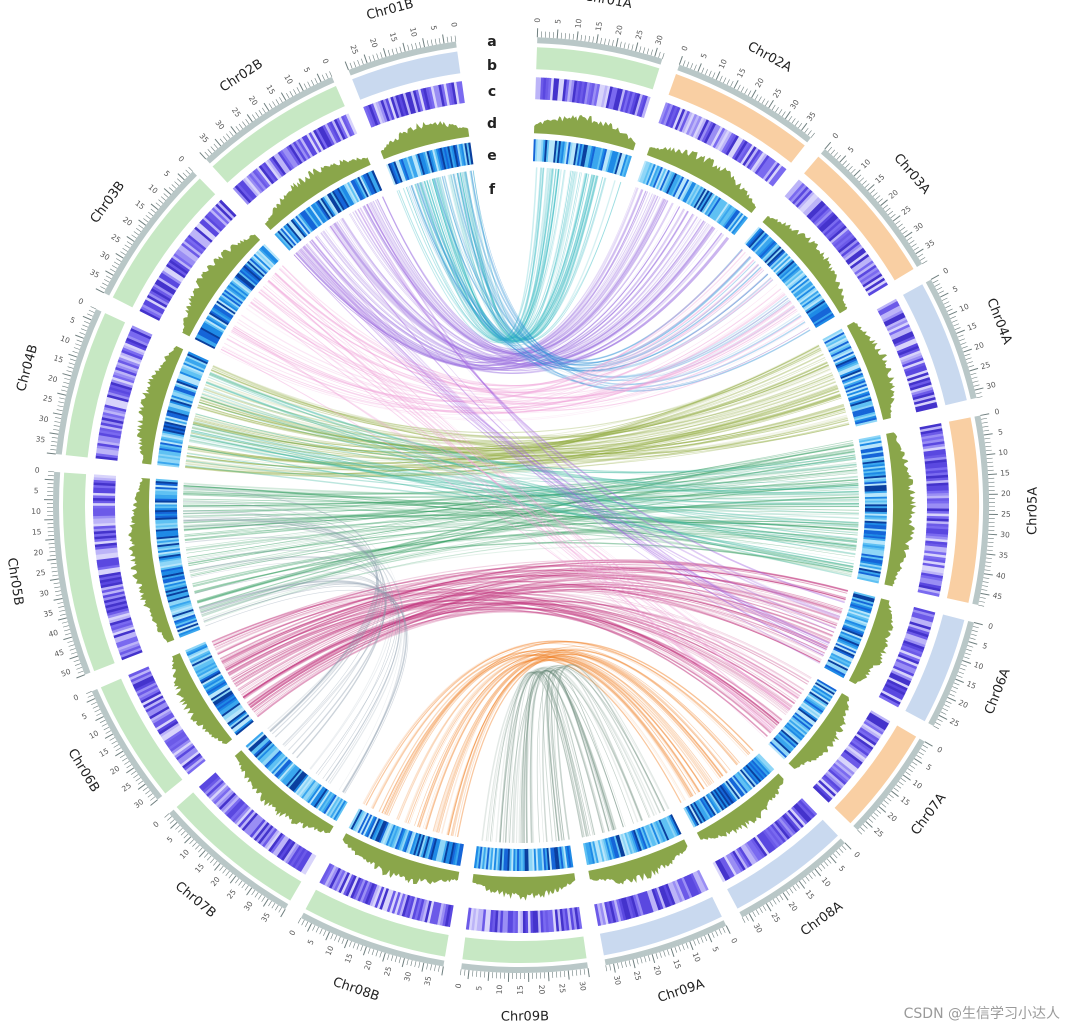  Describe the element at coordinates (499, 989) in the screenshot. I see `tick-label: 10` at that location.